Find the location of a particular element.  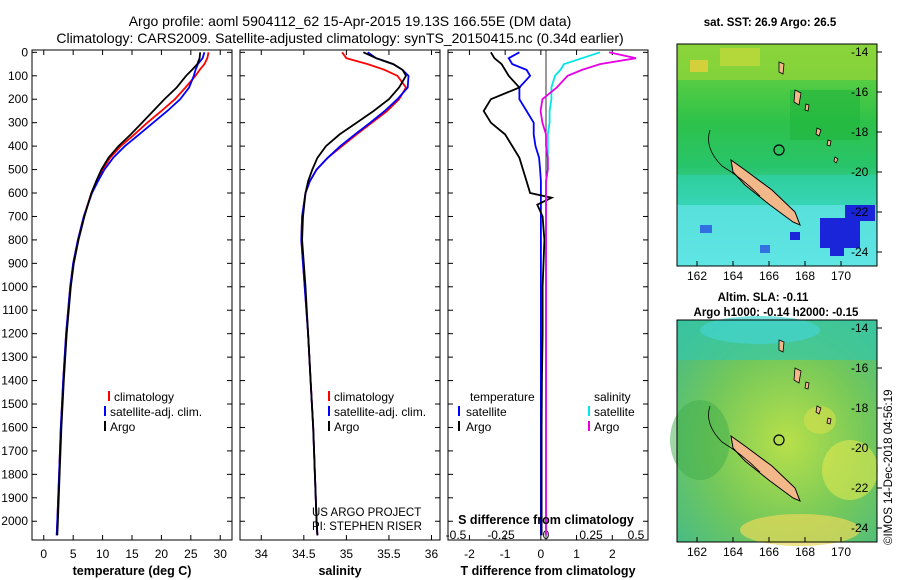

lat-tick-label: -16 is located at coordinates (860, 368).